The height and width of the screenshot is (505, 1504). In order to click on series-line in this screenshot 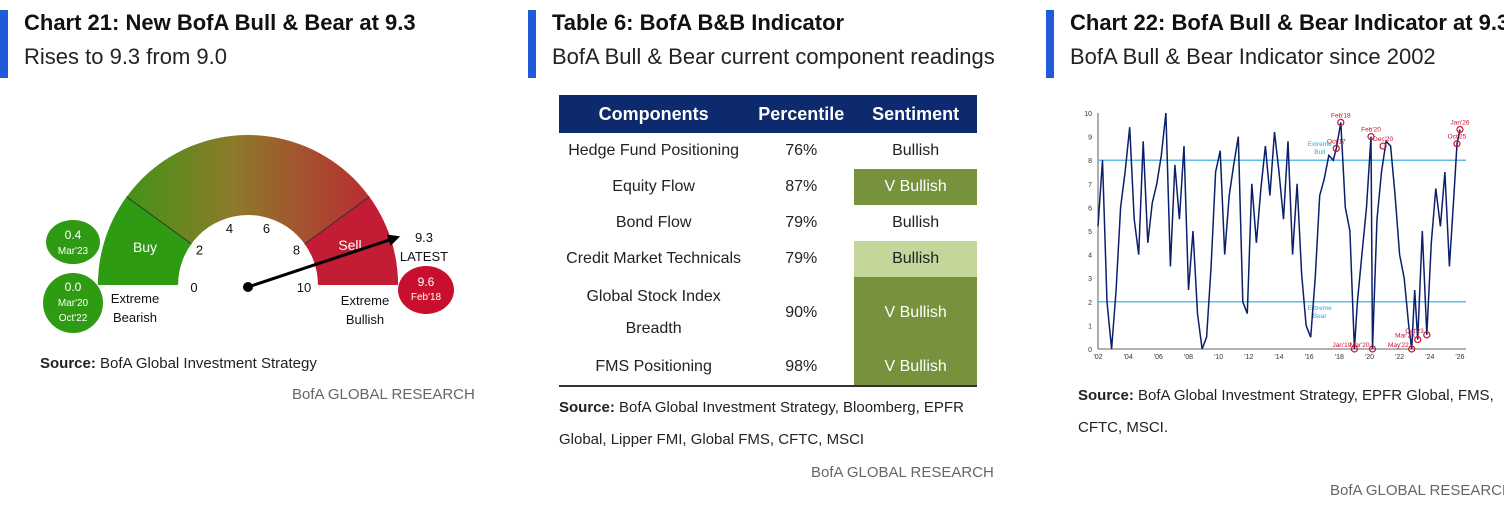, I will do `click(1279, 231)`.